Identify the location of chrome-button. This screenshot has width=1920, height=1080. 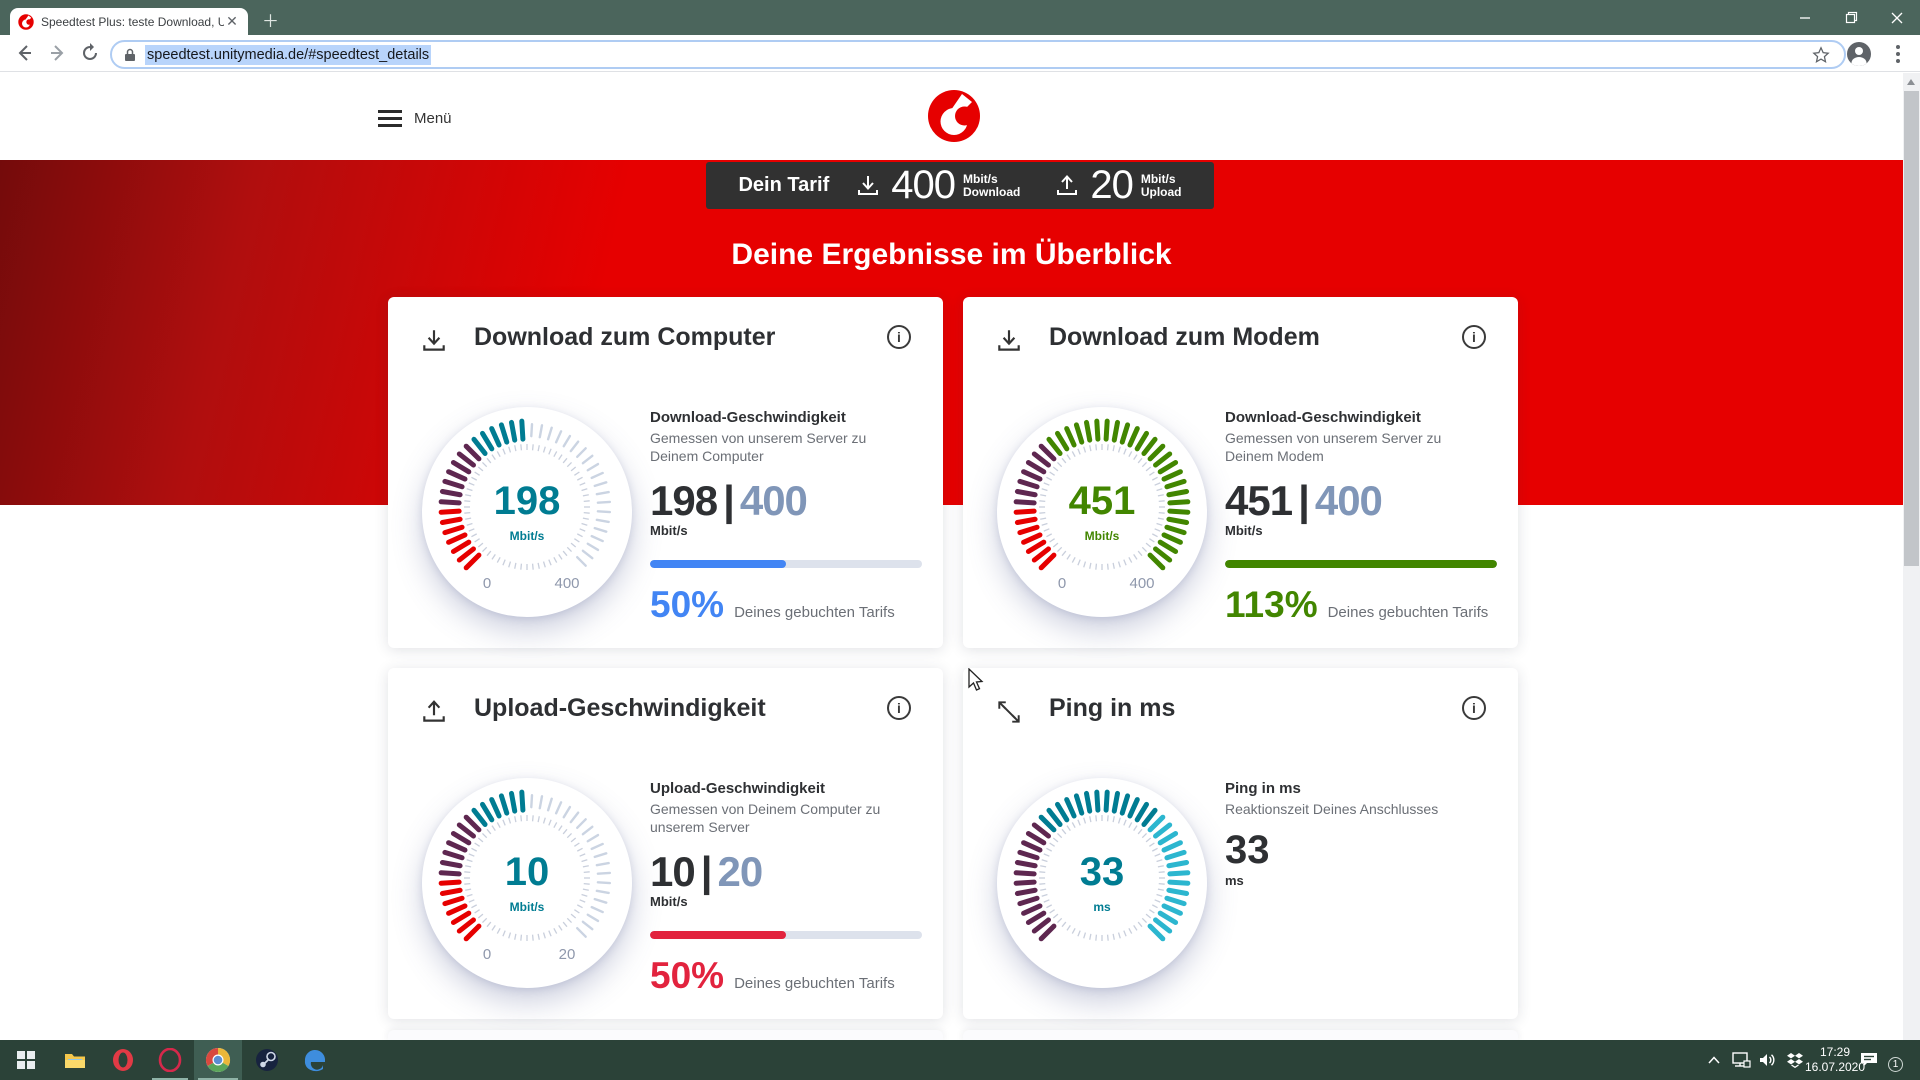
(218, 1060).